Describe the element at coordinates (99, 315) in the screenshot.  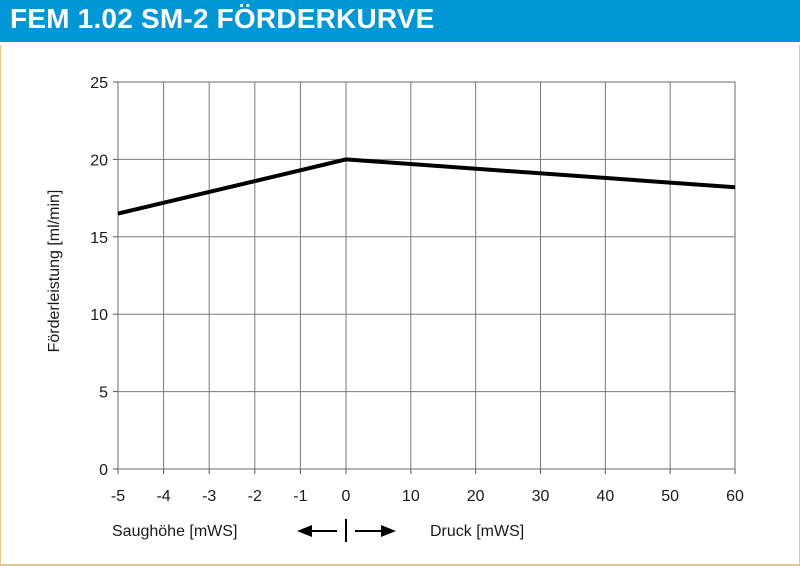
I see `y-tick-label: 10` at that location.